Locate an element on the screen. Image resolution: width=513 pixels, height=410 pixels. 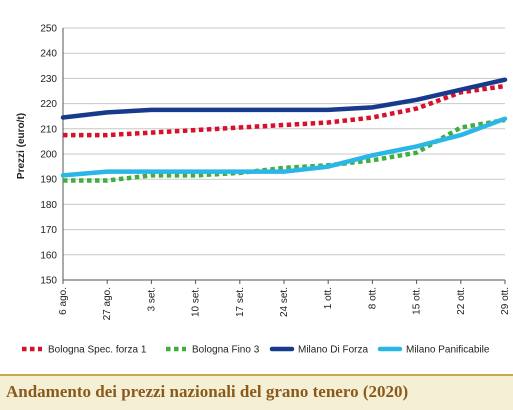
x-tick-label: 10 set. is located at coordinates (196, 302).